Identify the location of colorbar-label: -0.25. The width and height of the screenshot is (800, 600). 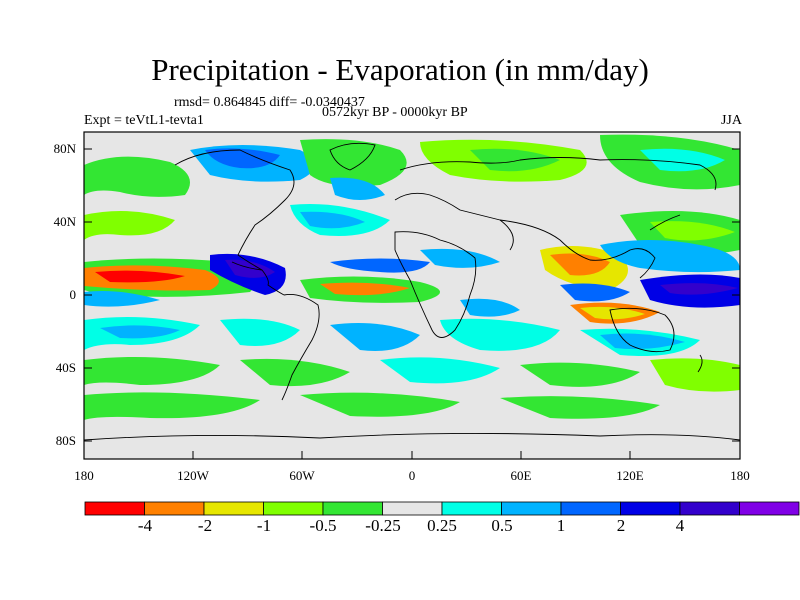
(383, 525).